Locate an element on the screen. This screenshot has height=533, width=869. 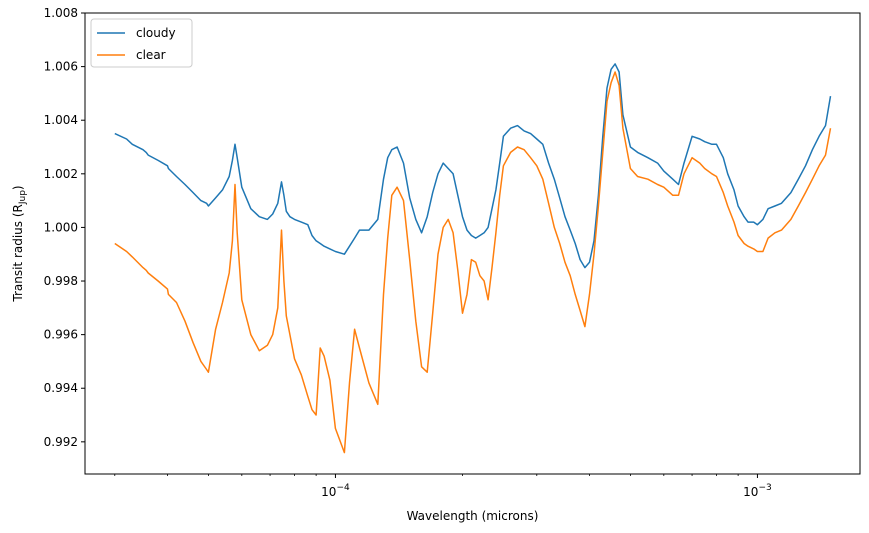
x-axis: 10⁻⁴ 10⁻³ is located at coordinates (443, 486).